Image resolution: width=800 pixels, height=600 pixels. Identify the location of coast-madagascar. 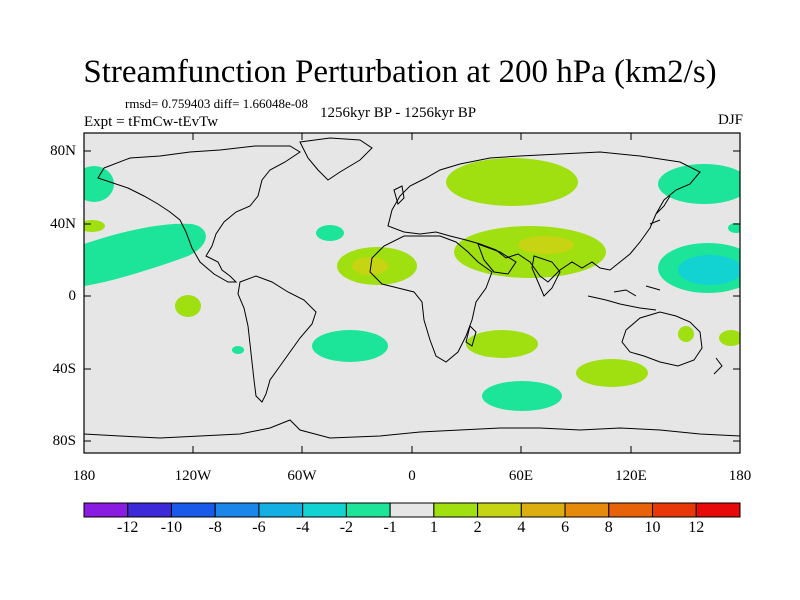
(471, 336).